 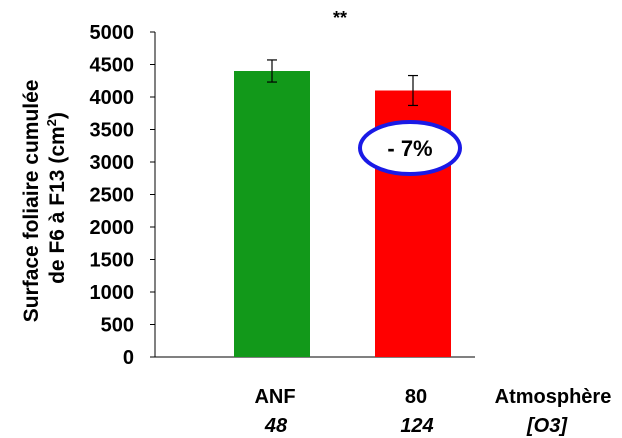 What do you see at coordinates (340, 18) in the screenshot?
I see `significance-marker: **` at bounding box center [340, 18].